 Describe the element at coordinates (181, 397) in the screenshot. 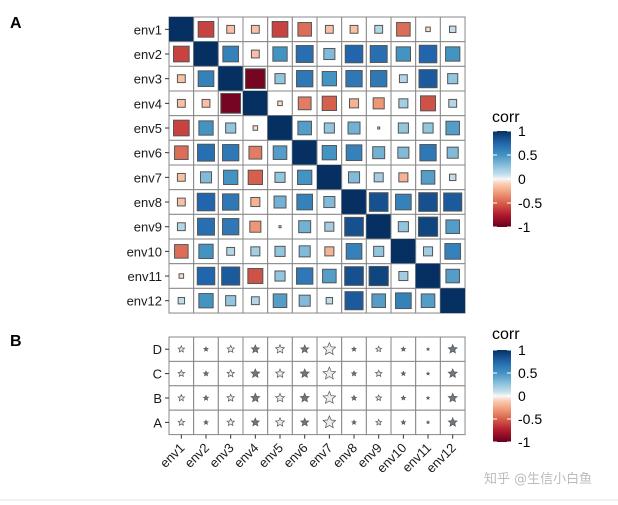

I see `star-marker-B-env1` at that location.